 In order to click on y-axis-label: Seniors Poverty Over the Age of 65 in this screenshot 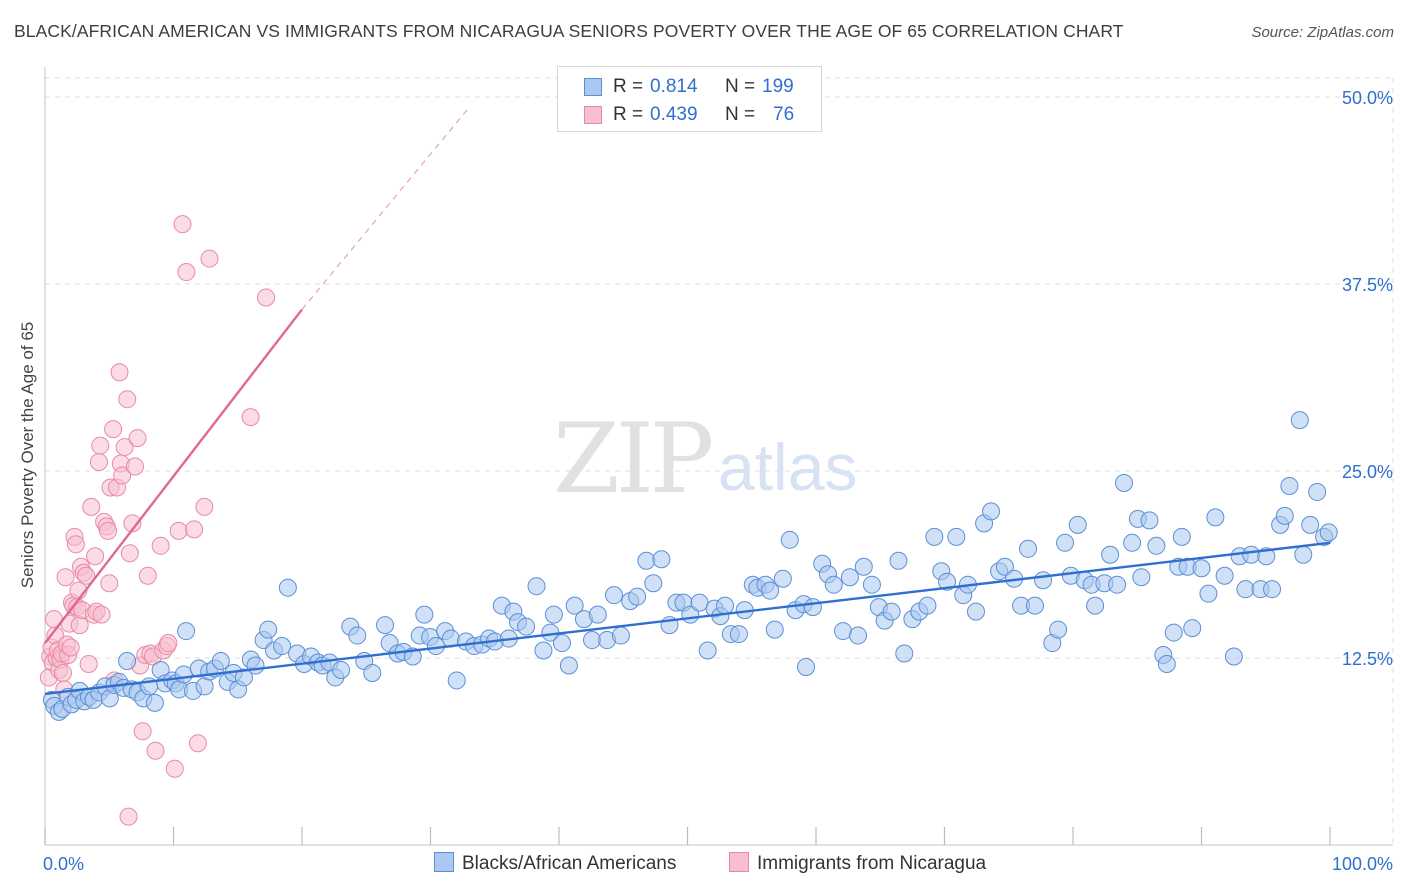, I will do `click(27, 455)`.